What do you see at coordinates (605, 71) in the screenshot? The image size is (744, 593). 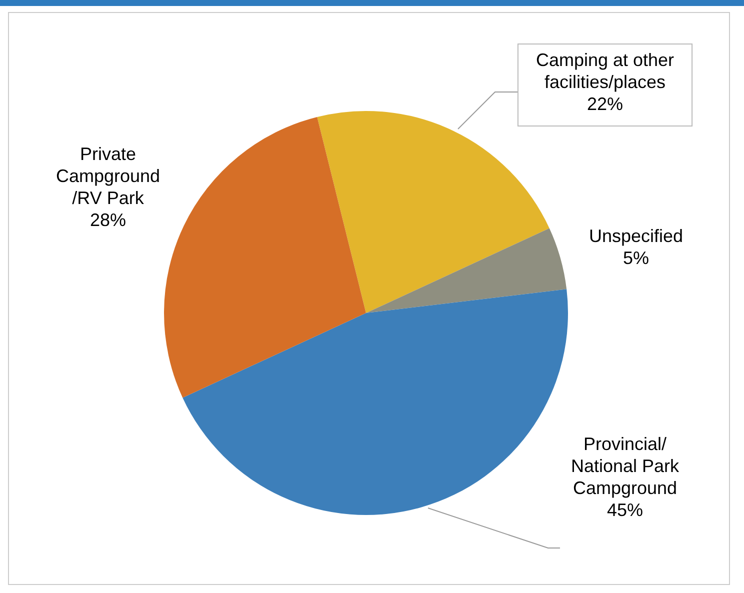 I see `slice-label: Camping at other facilities/places` at bounding box center [605, 71].